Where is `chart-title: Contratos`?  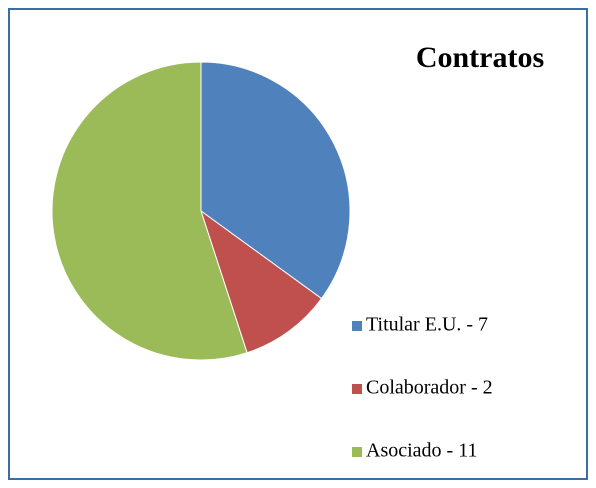 chart-title: Contratos is located at coordinates (480, 57).